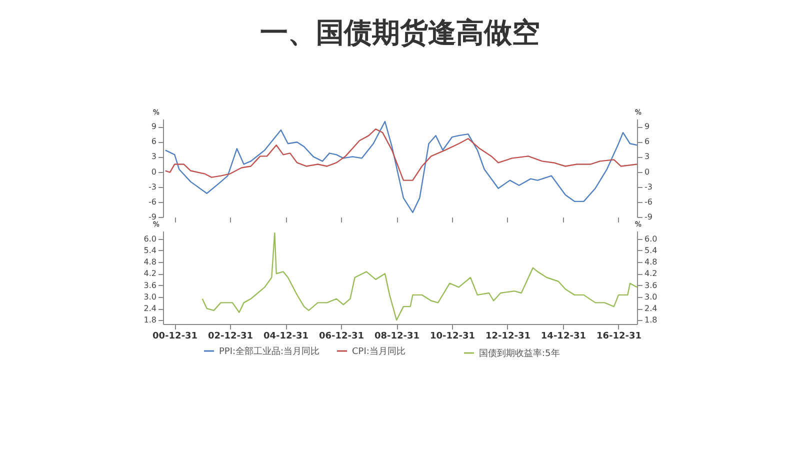 The image size is (800, 450). I want to click on x-tick-label: 16-12-31, so click(619, 337).